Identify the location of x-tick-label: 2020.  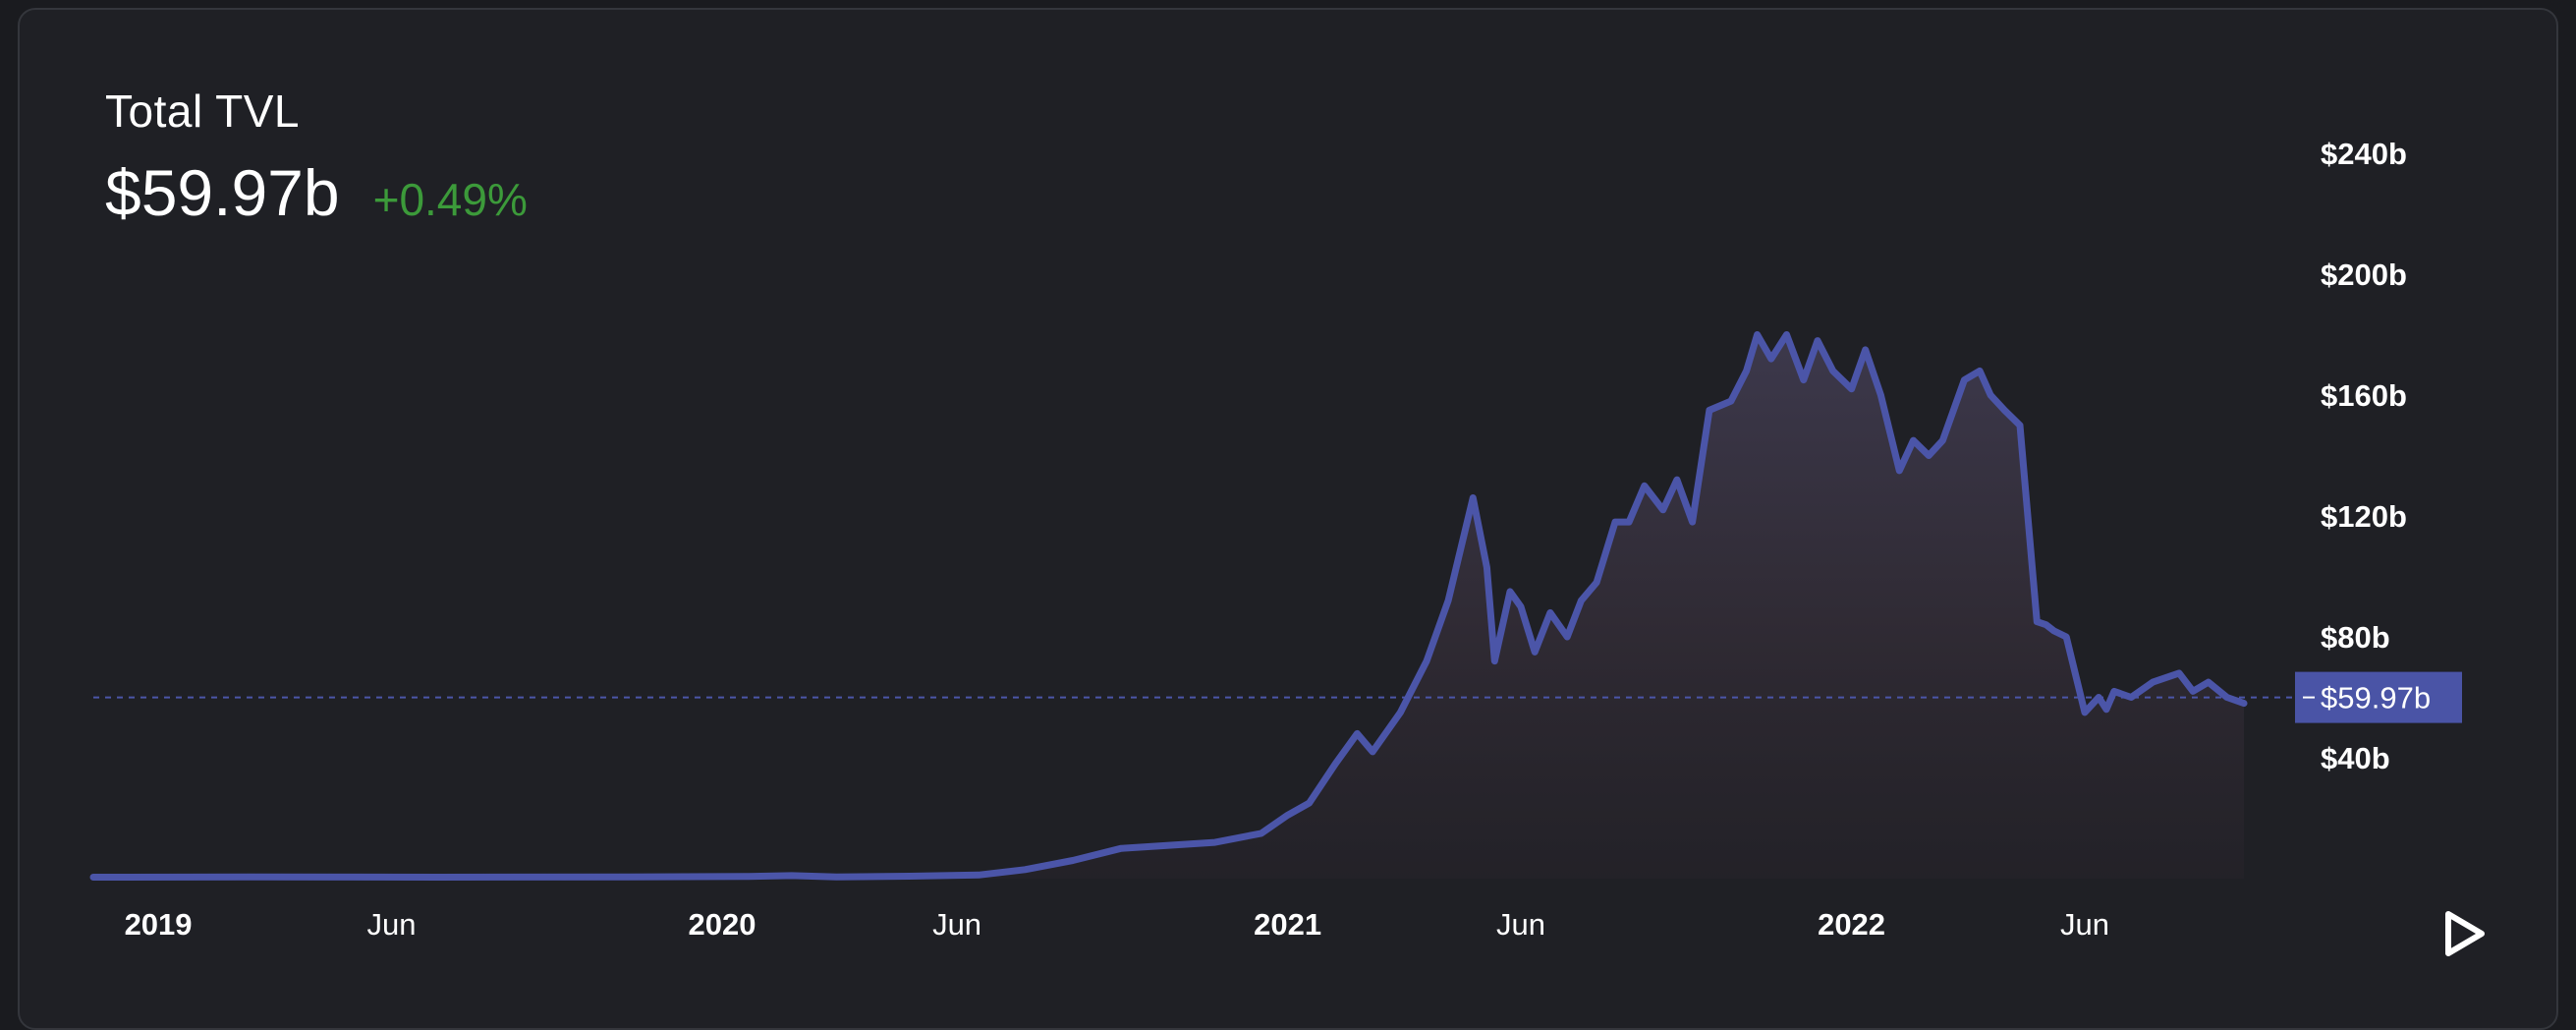
(722, 924).